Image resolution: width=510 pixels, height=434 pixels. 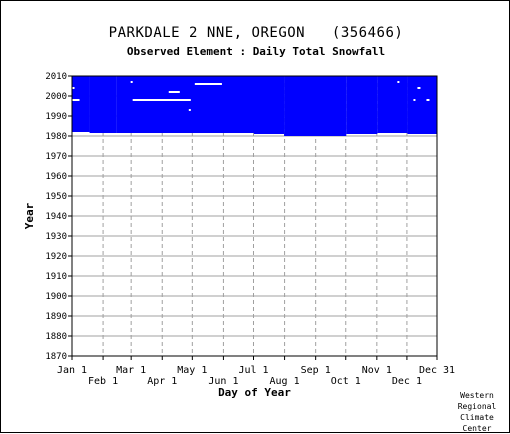 I want to click on credit-line: Regional, so click(x=477, y=406).